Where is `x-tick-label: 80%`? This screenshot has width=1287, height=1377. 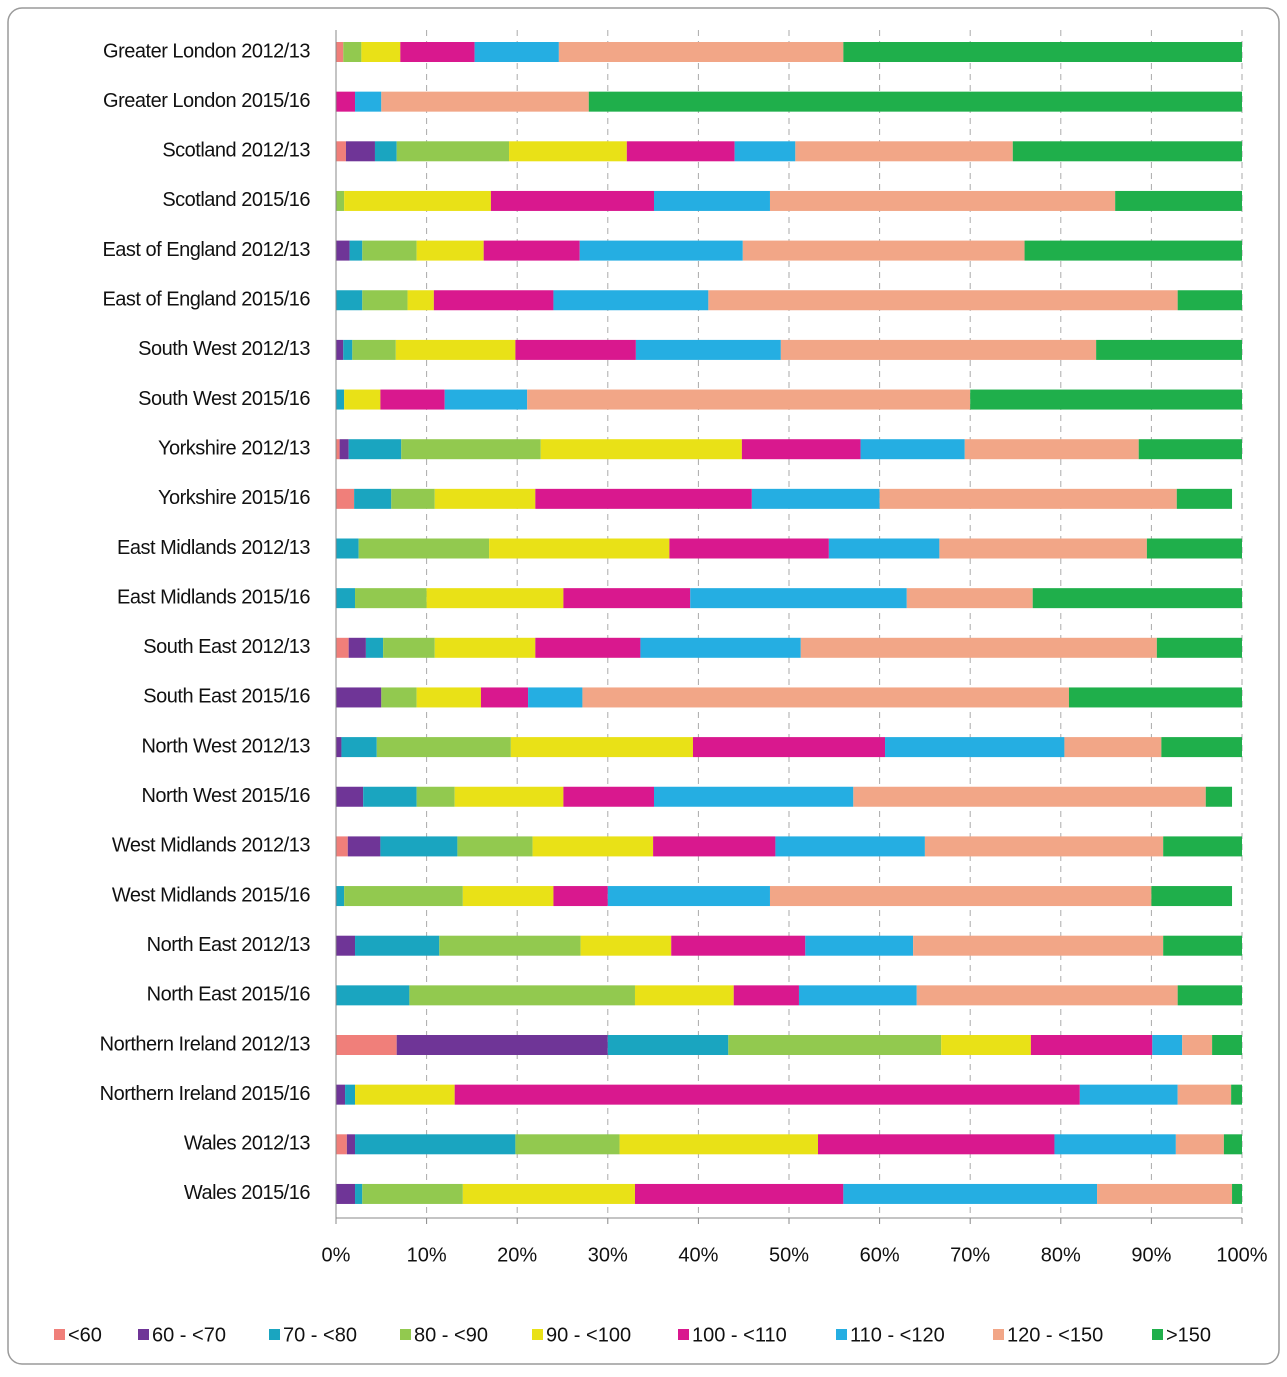
x-tick-label: 80% is located at coordinates (1061, 1255).